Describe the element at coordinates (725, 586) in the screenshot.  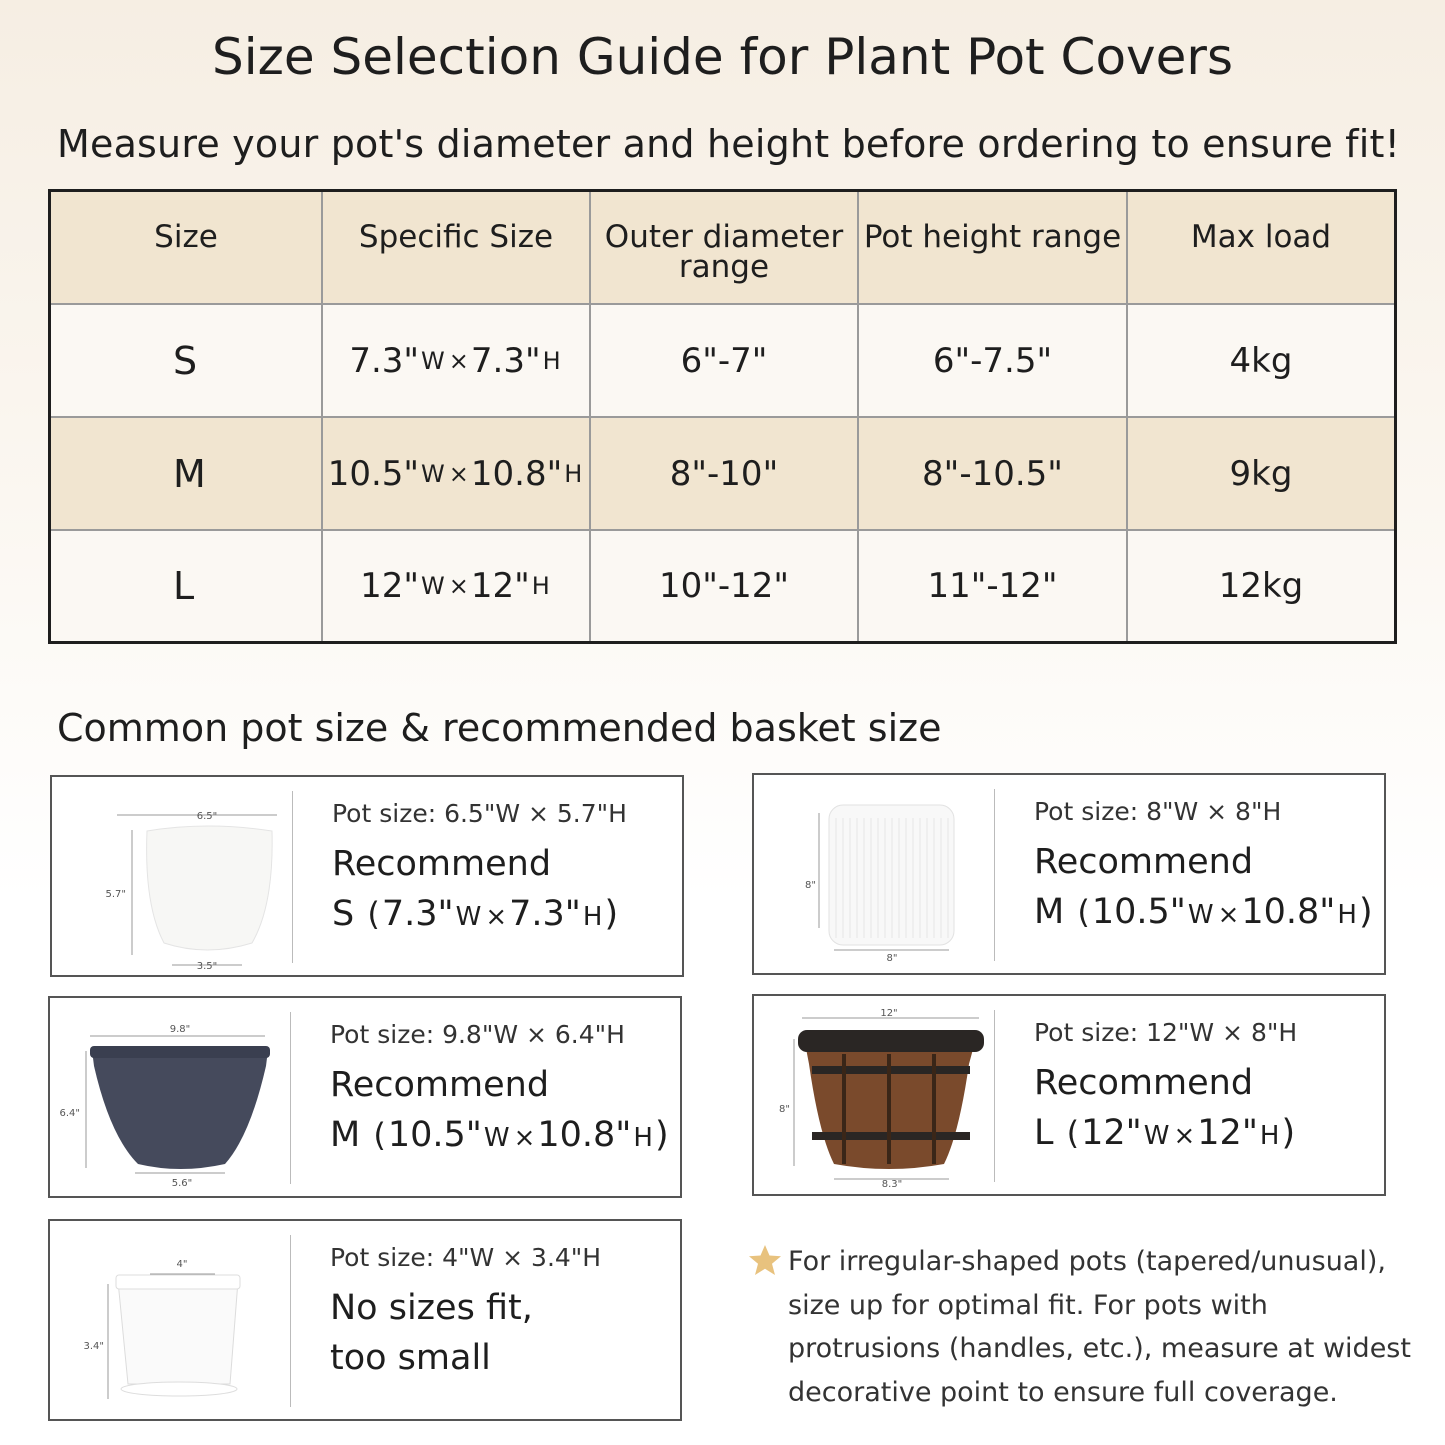
I see `diameter-cell: 10"-12"` at that location.